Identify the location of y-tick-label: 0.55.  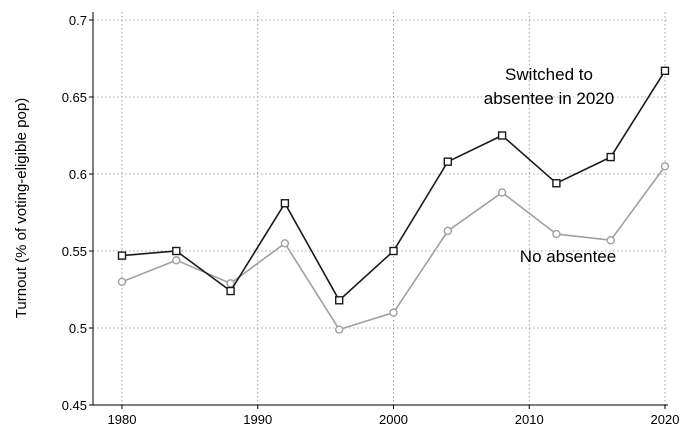
(74, 251).